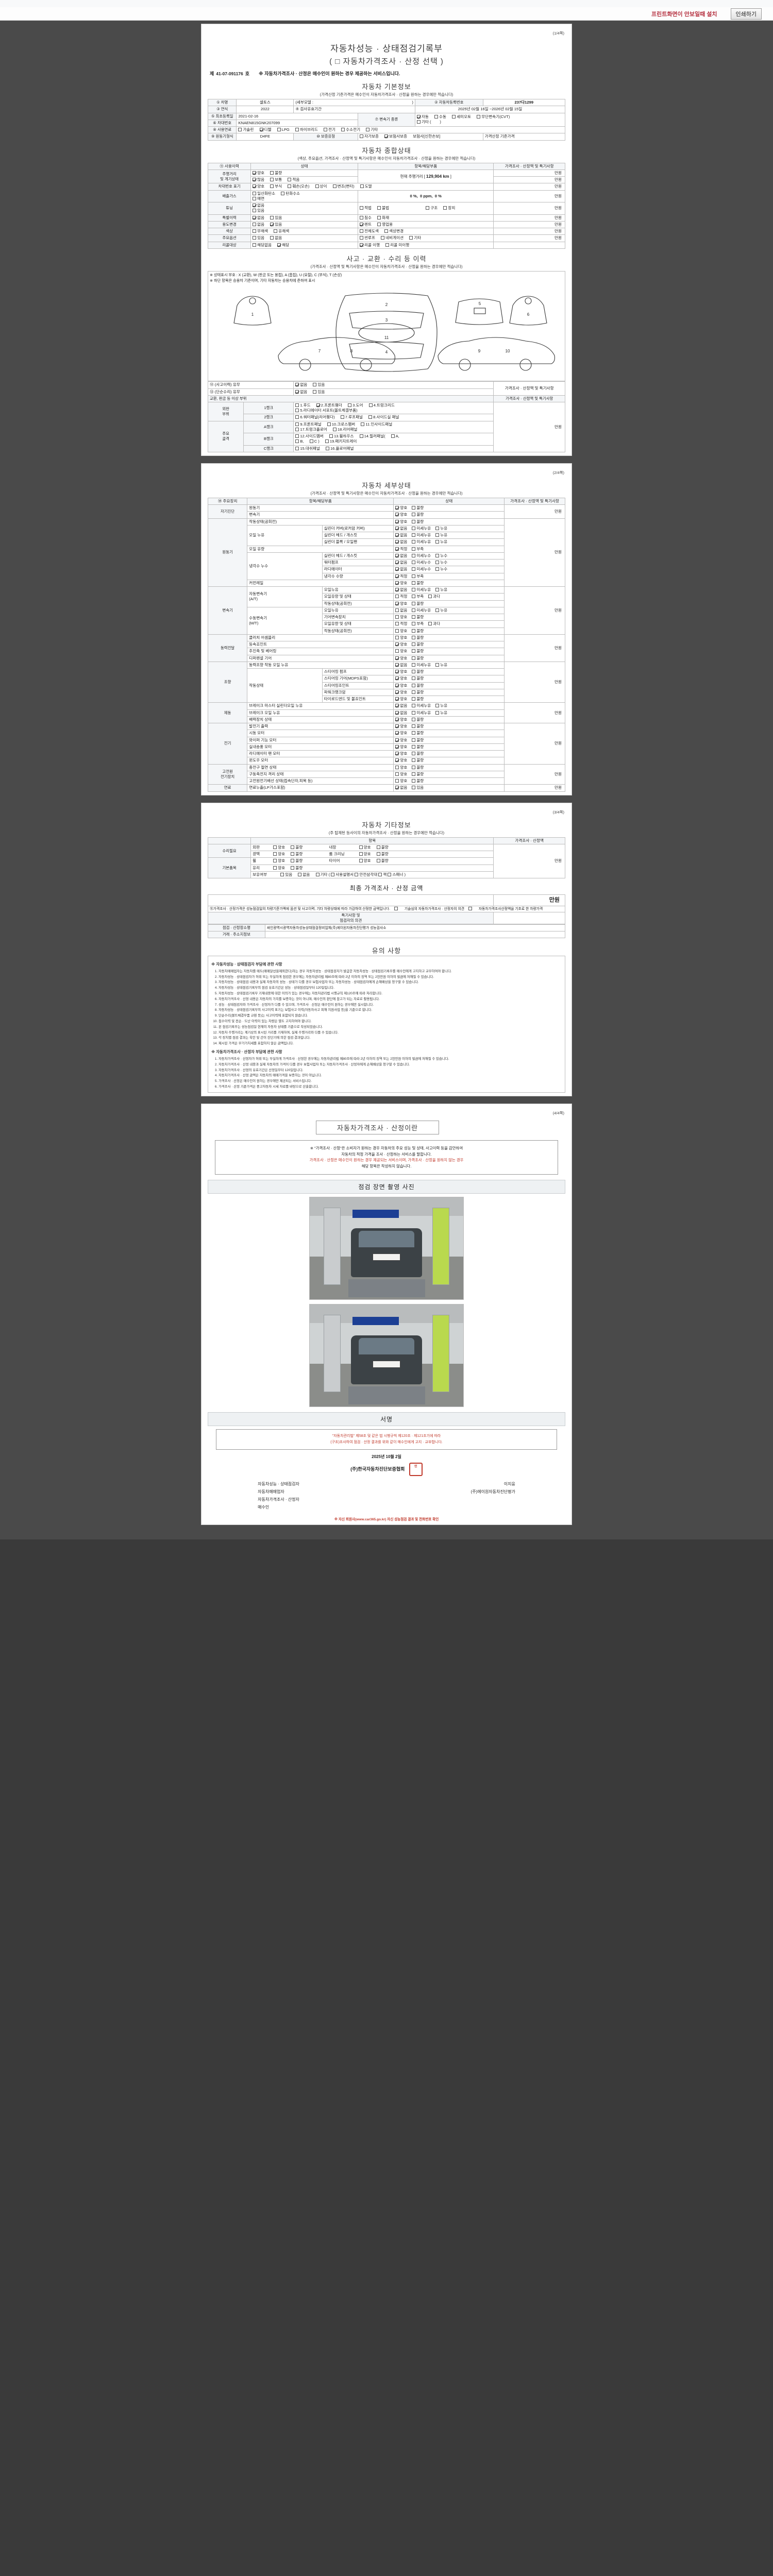 This screenshot has height=2576, width=773. I want to click on opt-opinion, so click(396, 909).